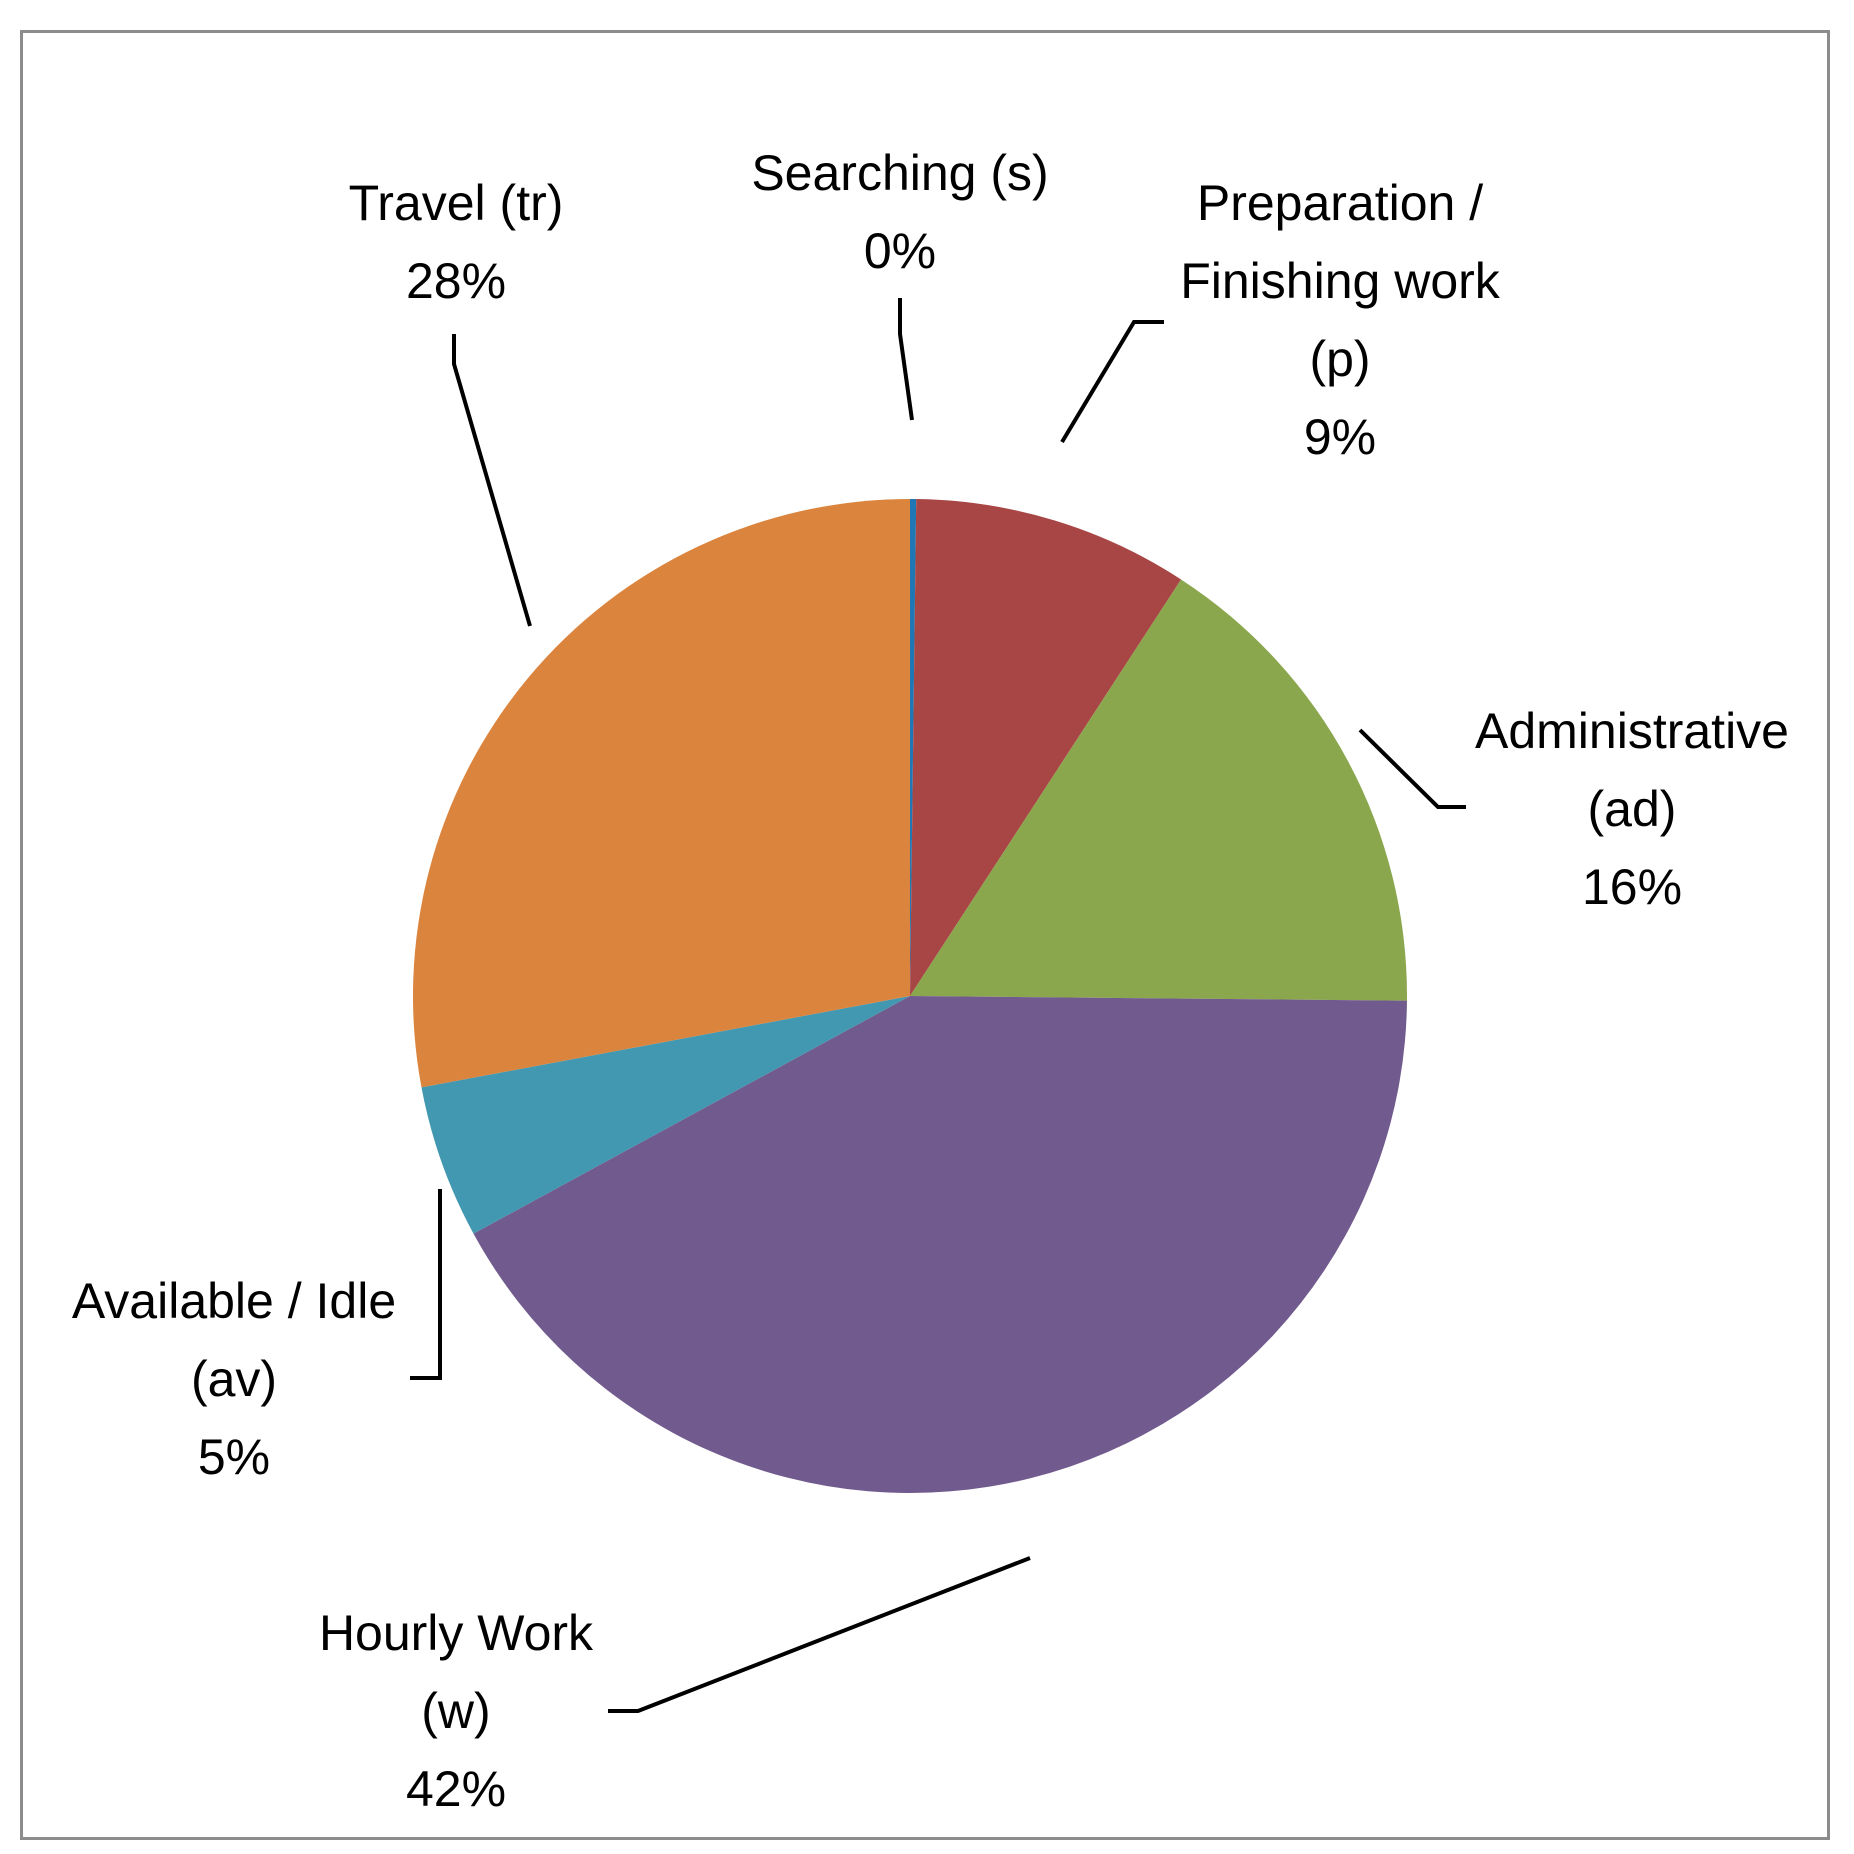  Describe the element at coordinates (665, 1115) in the screenshot. I see `pie-slice-av` at that location.